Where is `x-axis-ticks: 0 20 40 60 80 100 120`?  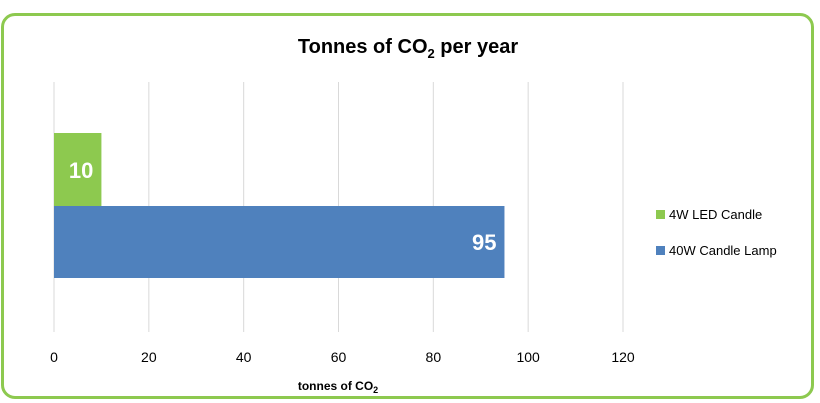
x-axis-ticks: 0 20 40 60 80 100 120 is located at coordinates (342, 357).